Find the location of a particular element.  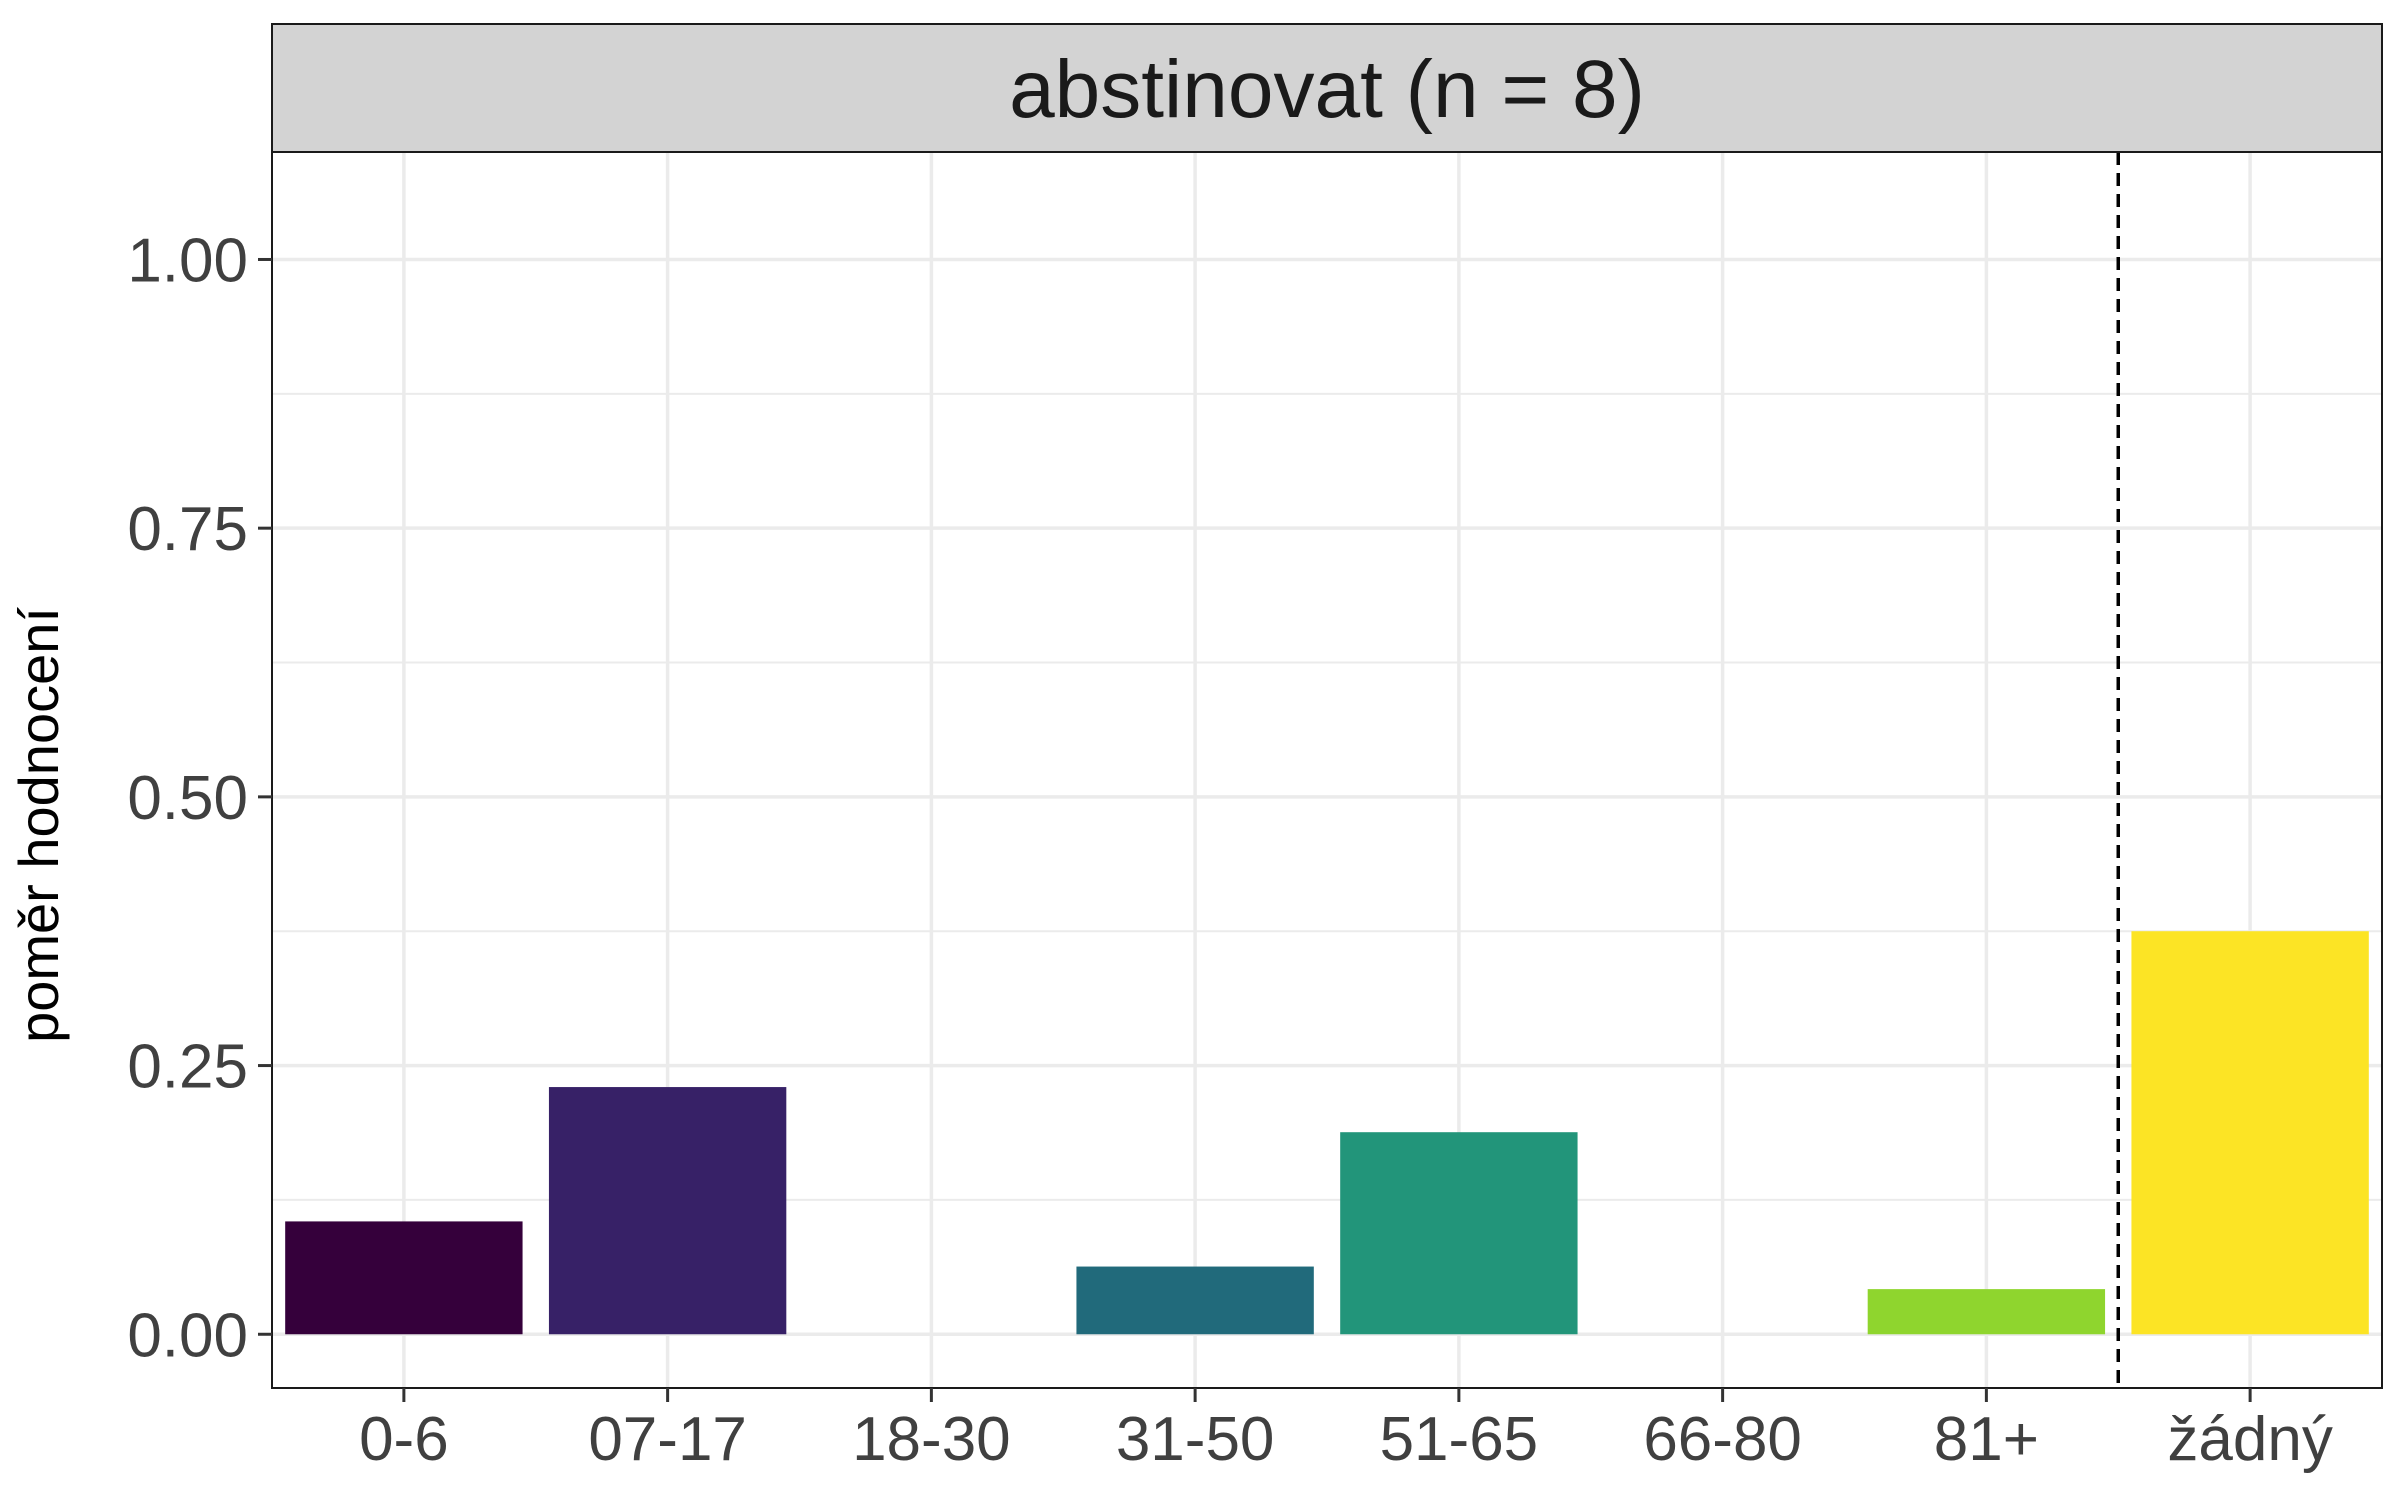

y-tick-label: 0.00 is located at coordinates (187, 1335).